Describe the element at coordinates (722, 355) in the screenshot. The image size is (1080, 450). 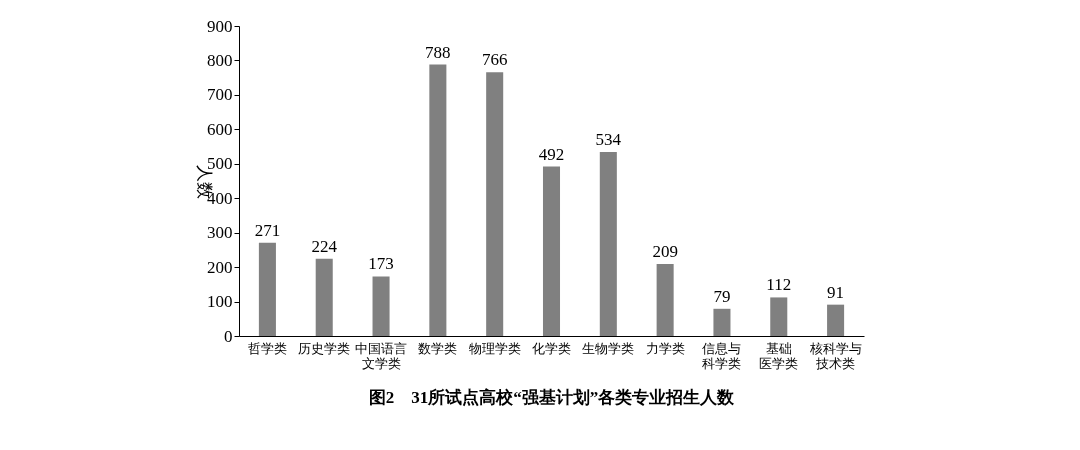
I see `x-tick-label: 信息与科学类` at that location.